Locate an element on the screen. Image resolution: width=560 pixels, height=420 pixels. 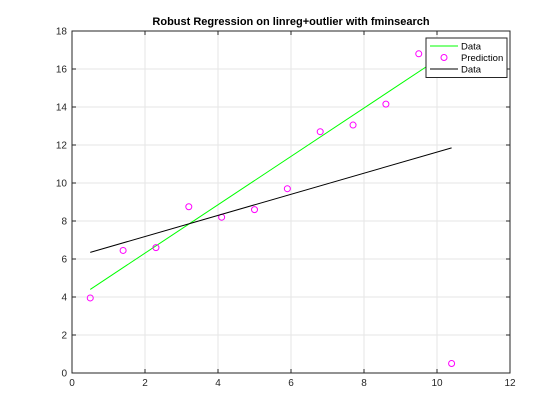
y-tick-label: 0 is located at coordinates (64, 374).